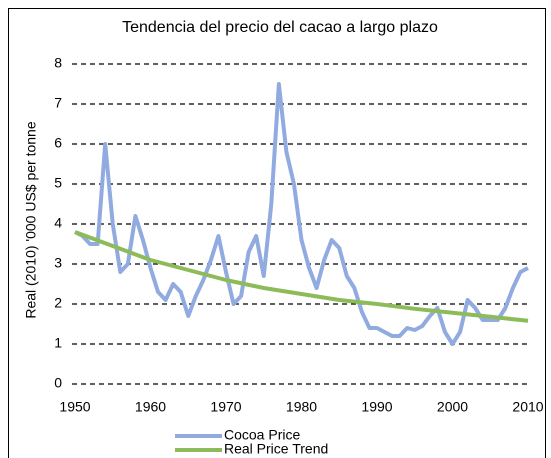 The height and width of the screenshot is (458, 551). I want to click on x-tick-label: 1950, so click(74, 407).